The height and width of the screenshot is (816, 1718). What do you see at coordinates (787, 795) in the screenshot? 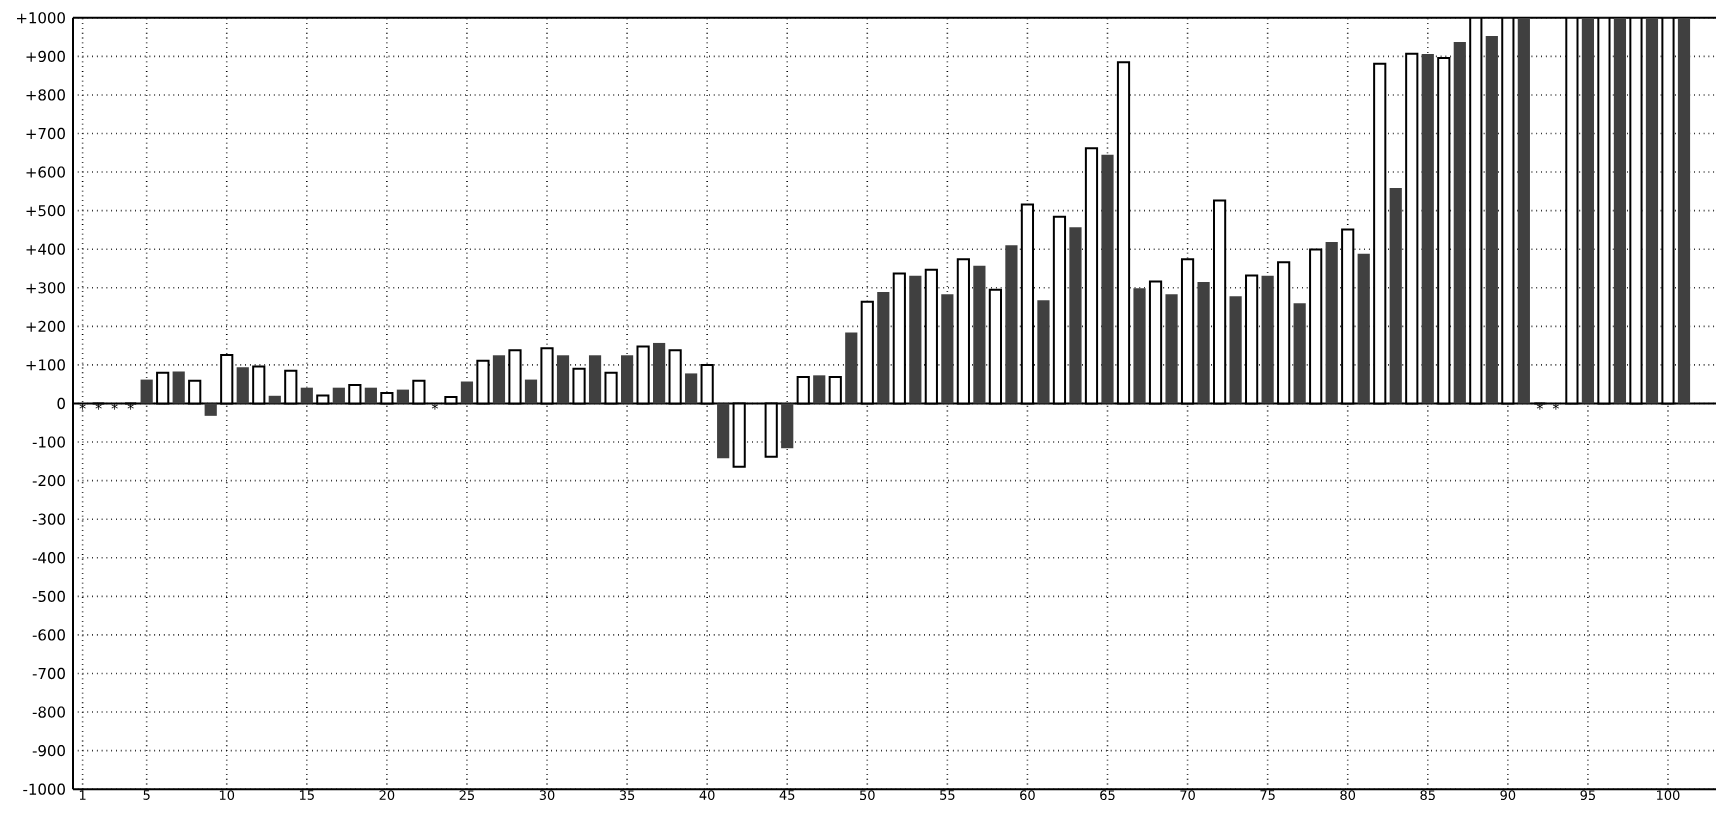
I see `x-tick-label: 45` at bounding box center [787, 795].